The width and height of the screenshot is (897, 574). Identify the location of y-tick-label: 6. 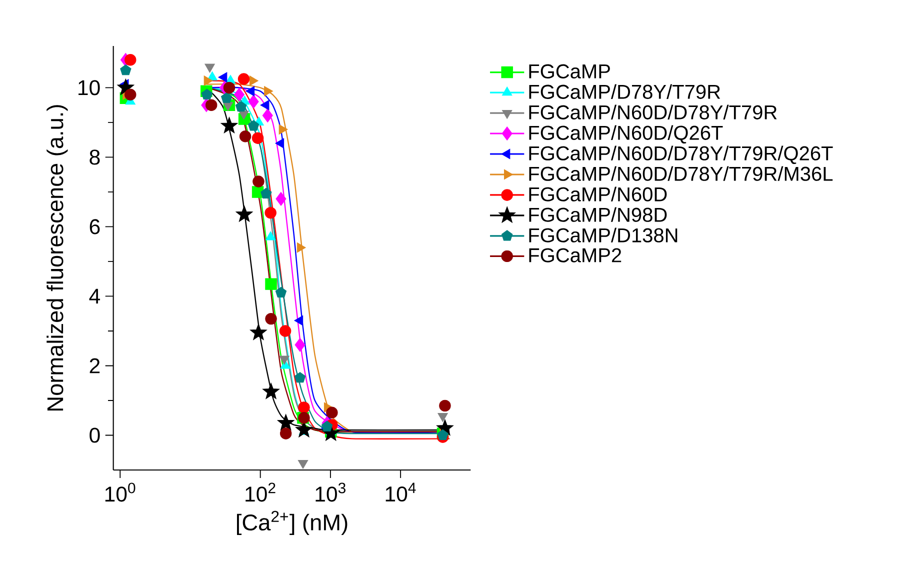
(95, 226).